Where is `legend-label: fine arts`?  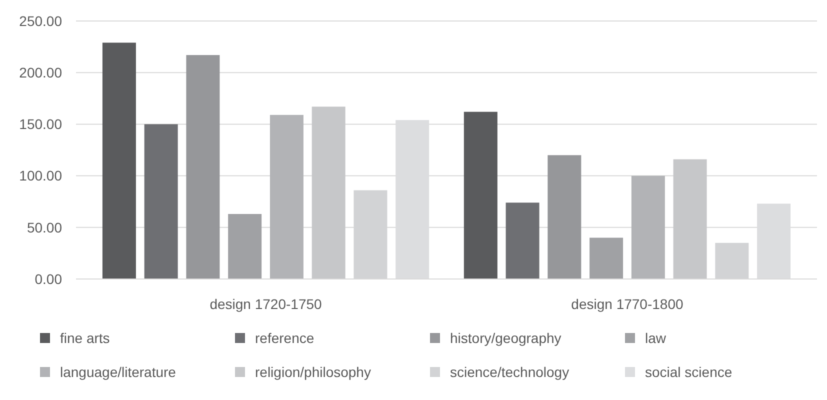
legend-label: fine arts is located at coordinates (85, 338).